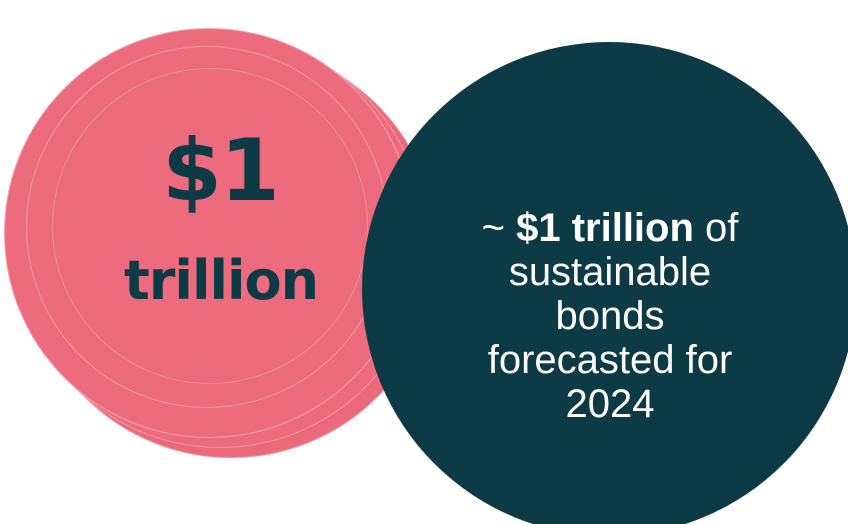 The image size is (848, 524). What do you see at coordinates (610, 360) in the screenshot?
I see `statement-line-4: forecasted for` at bounding box center [610, 360].